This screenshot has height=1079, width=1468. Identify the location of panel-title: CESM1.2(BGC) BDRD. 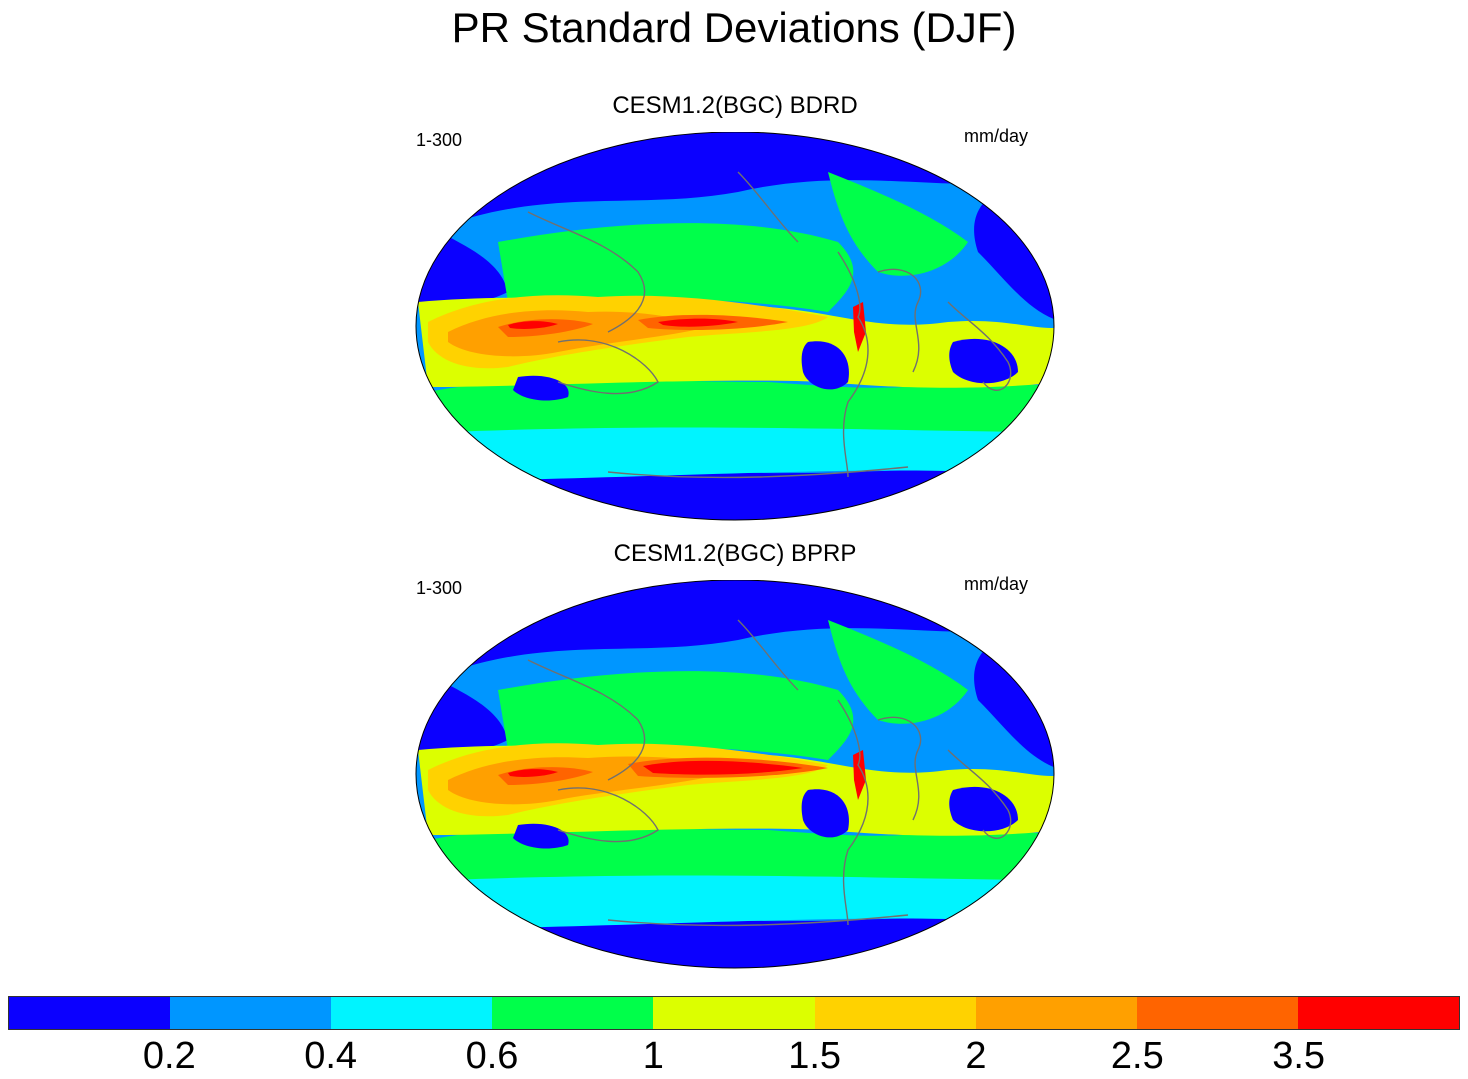
(735, 105).